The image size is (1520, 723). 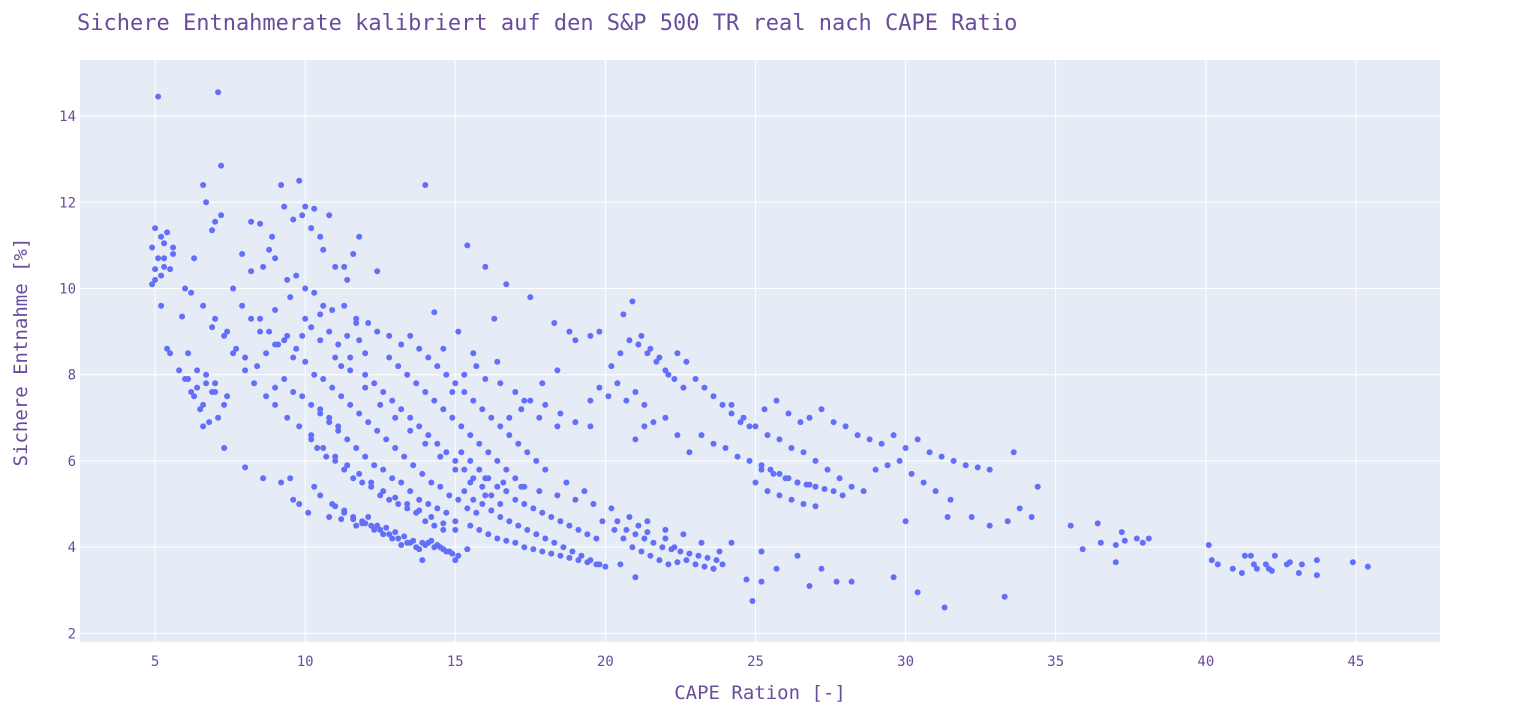 What do you see at coordinates (72, 634) in the screenshot?
I see `y-tick-label: 2` at bounding box center [72, 634].